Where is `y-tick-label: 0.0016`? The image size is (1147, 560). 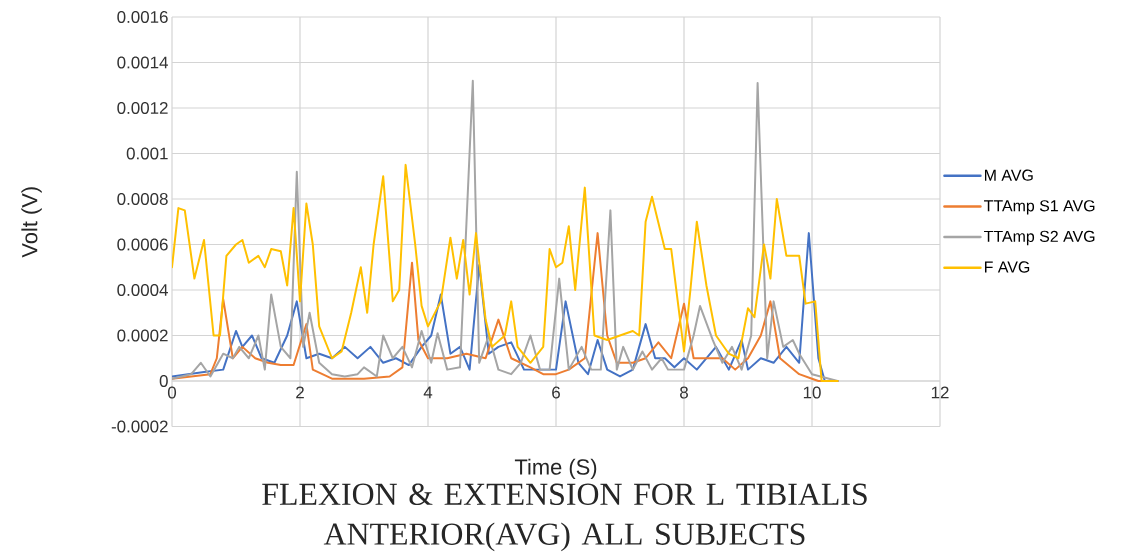 y-tick-label: 0.0016 is located at coordinates (142, 17).